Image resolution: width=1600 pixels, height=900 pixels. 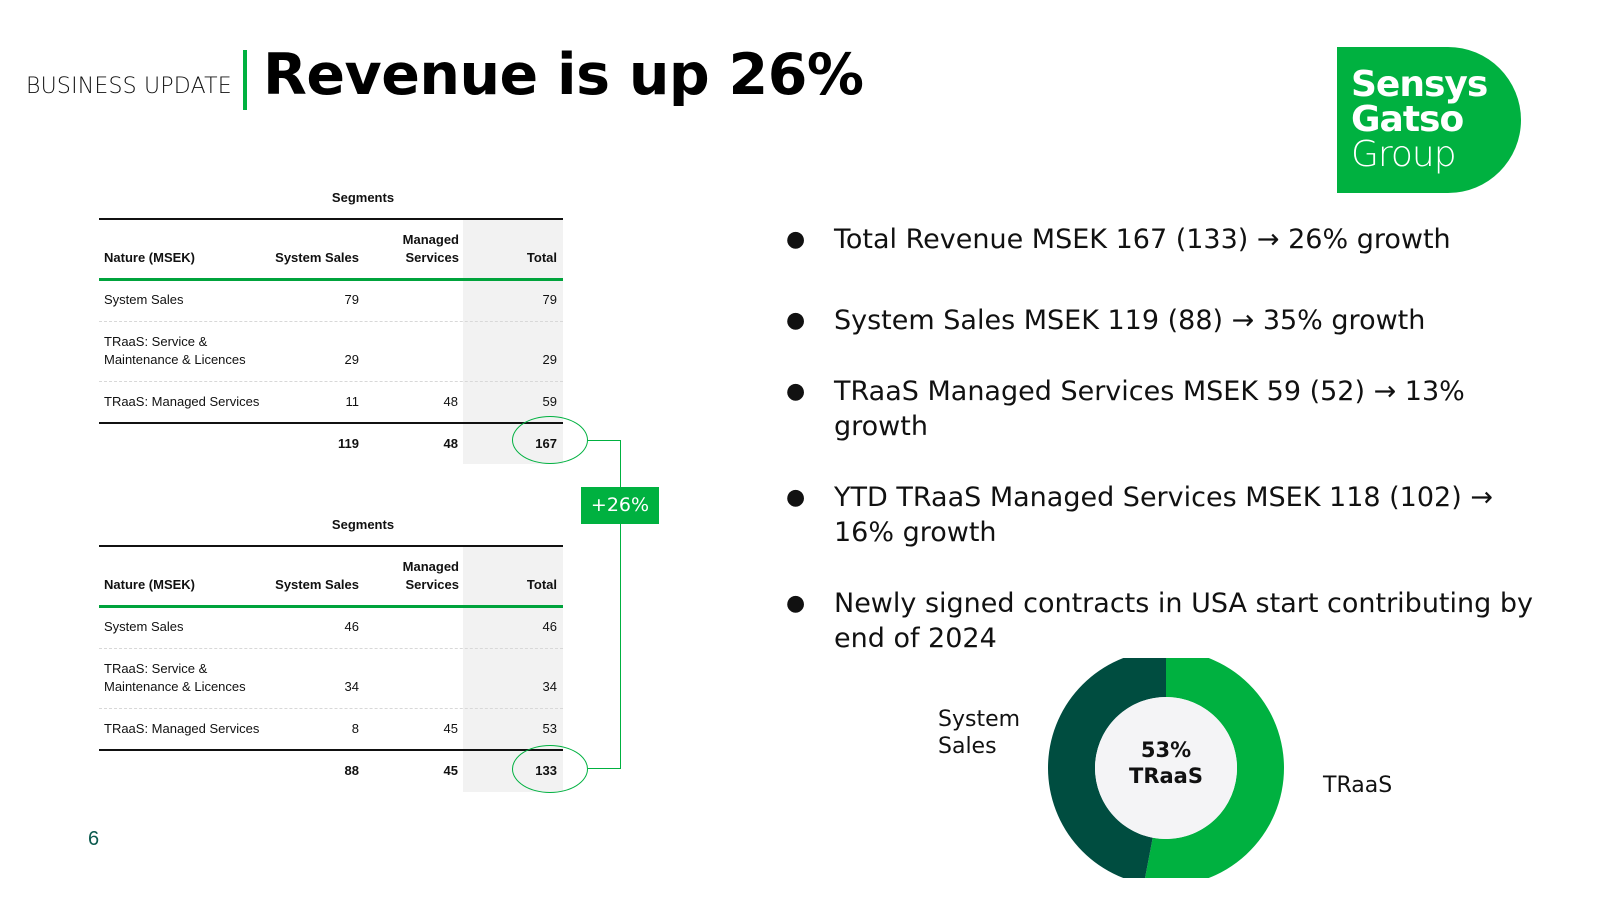 I want to click on company-logo: Sensys Gatso Group, so click(x=1429, y=120).